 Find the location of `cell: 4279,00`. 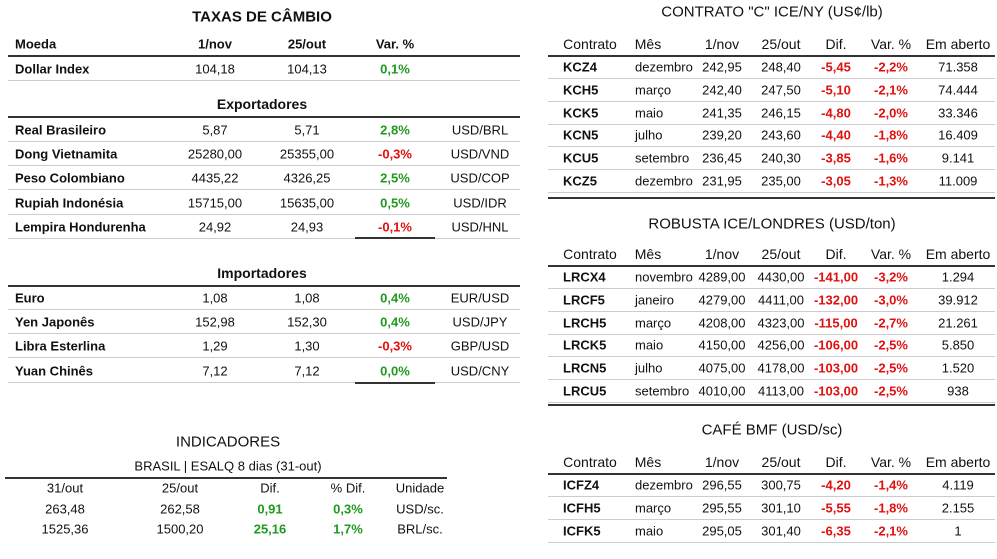

cell: 4279,00 is located at coordinates (722, 300).